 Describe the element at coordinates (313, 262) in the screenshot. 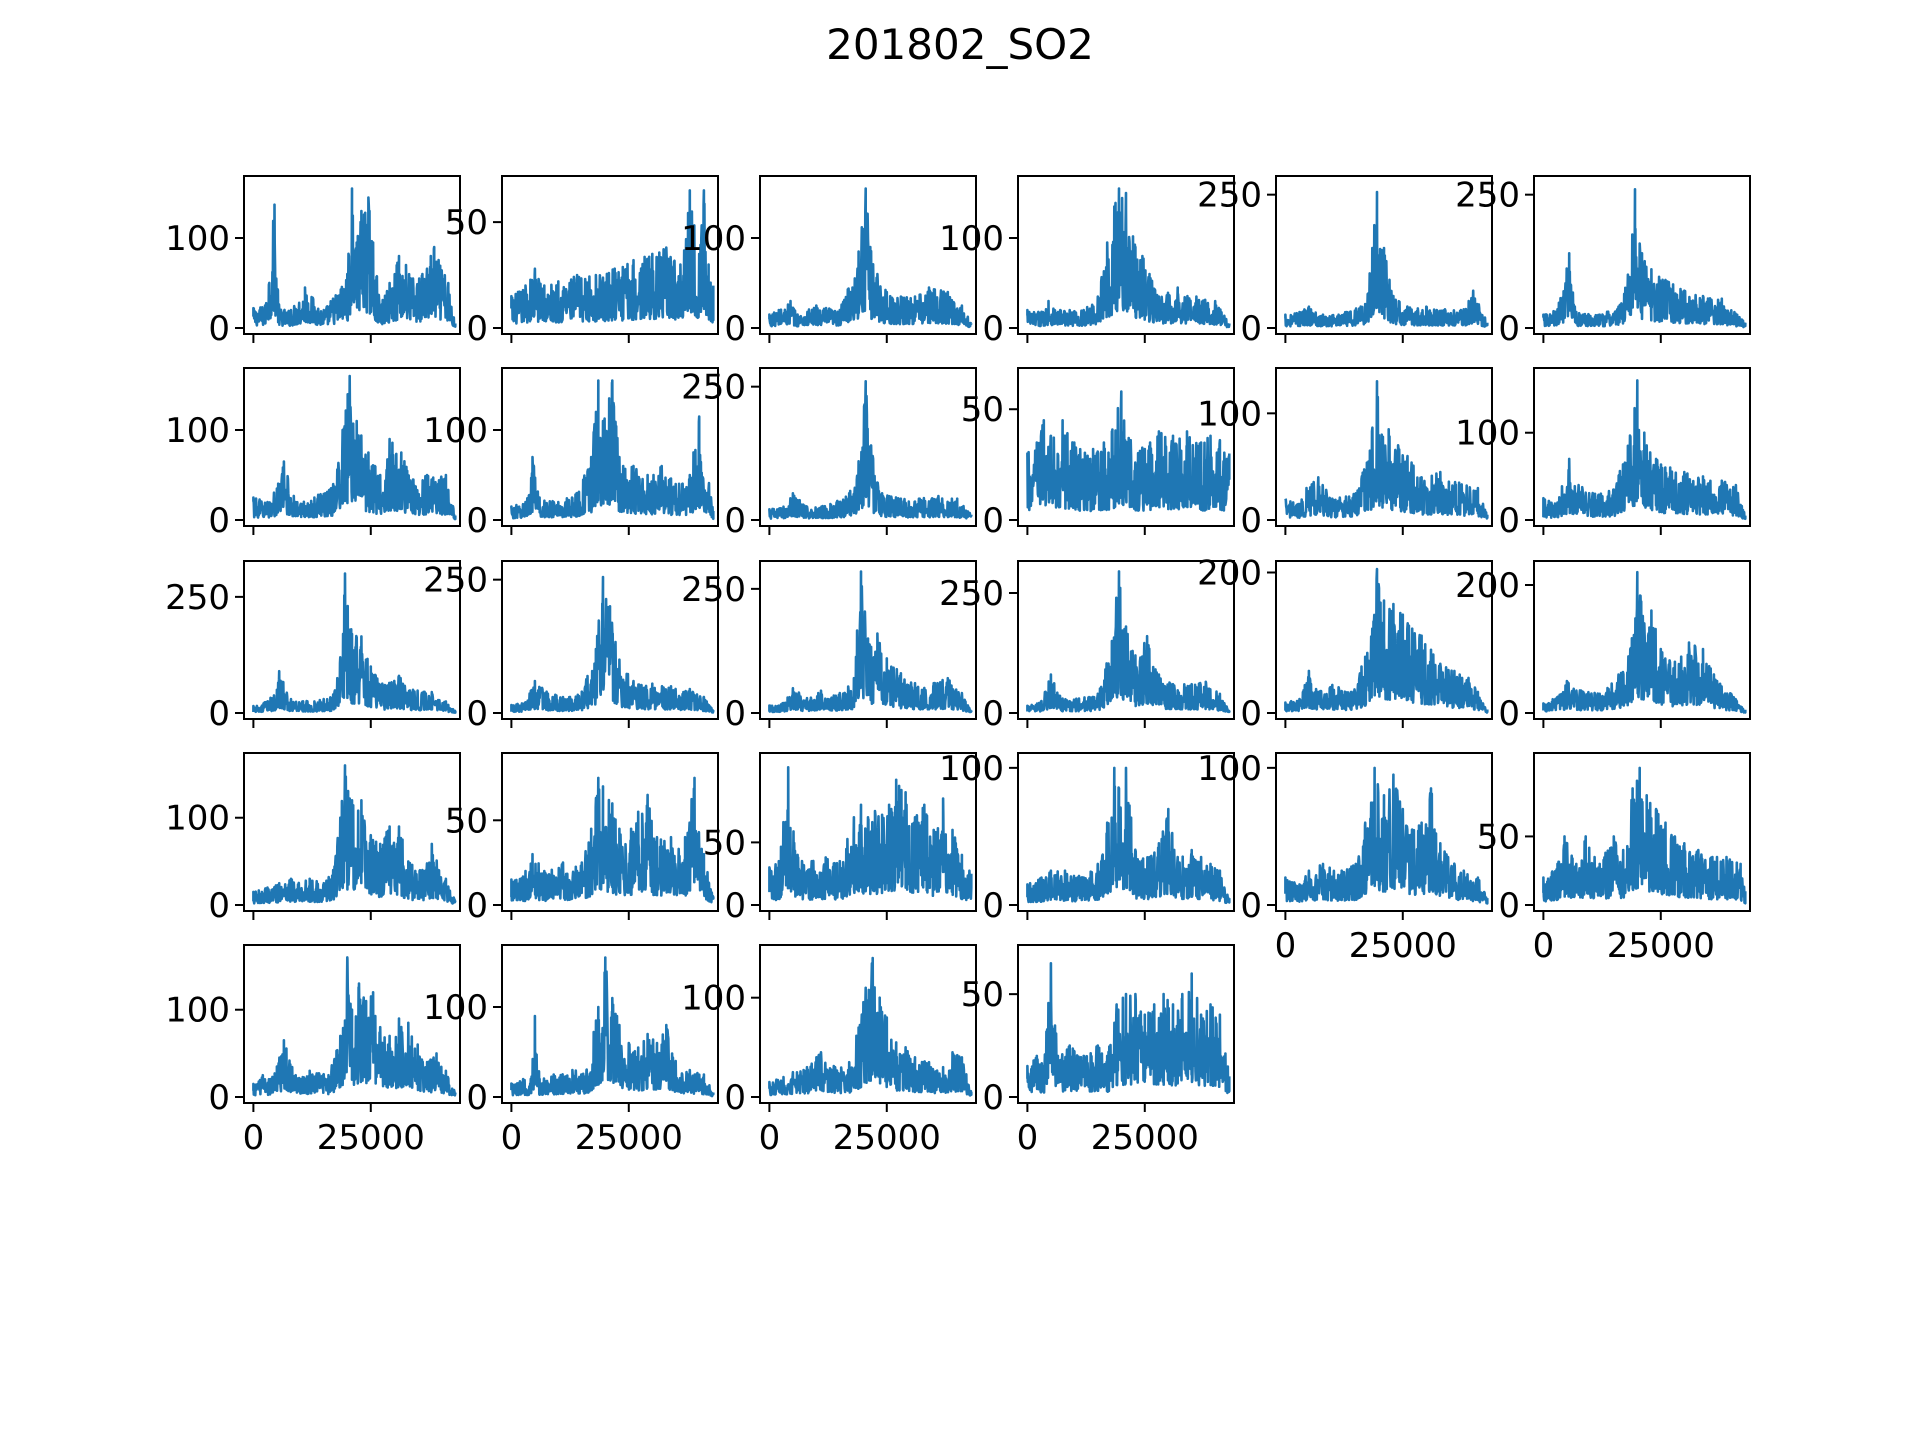

I see `subplot-1: 0 100` at that location.